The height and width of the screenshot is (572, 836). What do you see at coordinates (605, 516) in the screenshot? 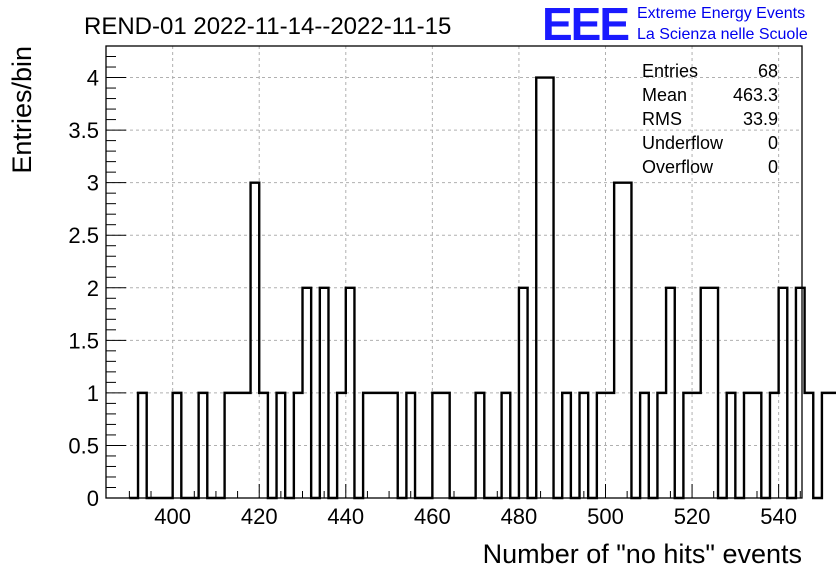
I see `x-tick-label: 500` at bounding box center [605, 516].